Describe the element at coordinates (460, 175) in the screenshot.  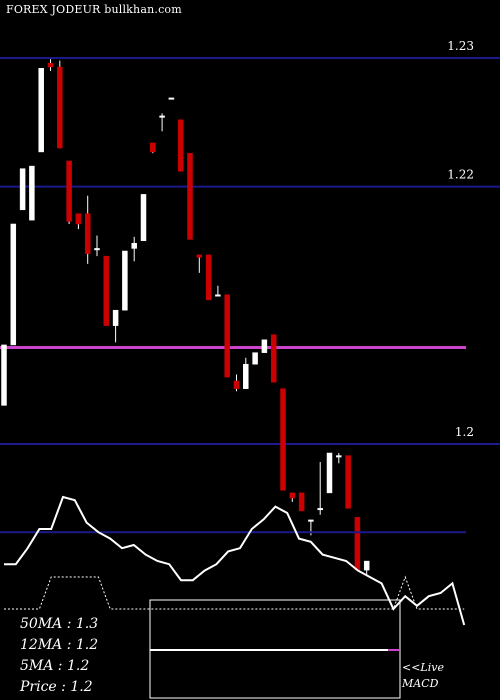
I see `price-tick-label: 1.22` at that location.